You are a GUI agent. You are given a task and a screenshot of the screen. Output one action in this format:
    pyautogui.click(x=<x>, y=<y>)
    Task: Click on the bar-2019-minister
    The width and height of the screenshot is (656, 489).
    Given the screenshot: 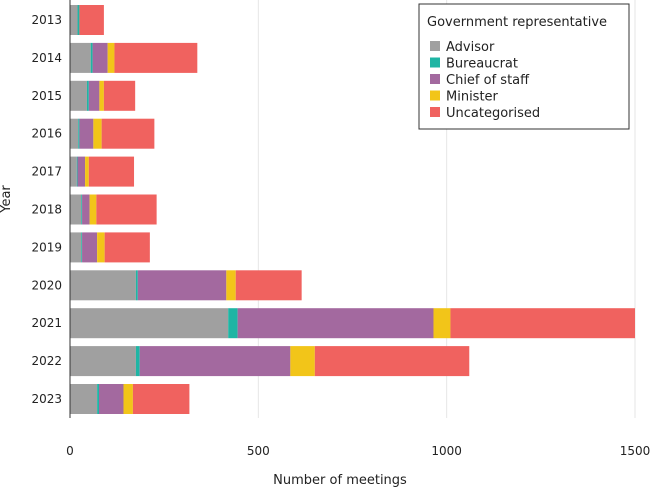 What is the action you would take?
    pyautogui.click(x=101, y=247)
    